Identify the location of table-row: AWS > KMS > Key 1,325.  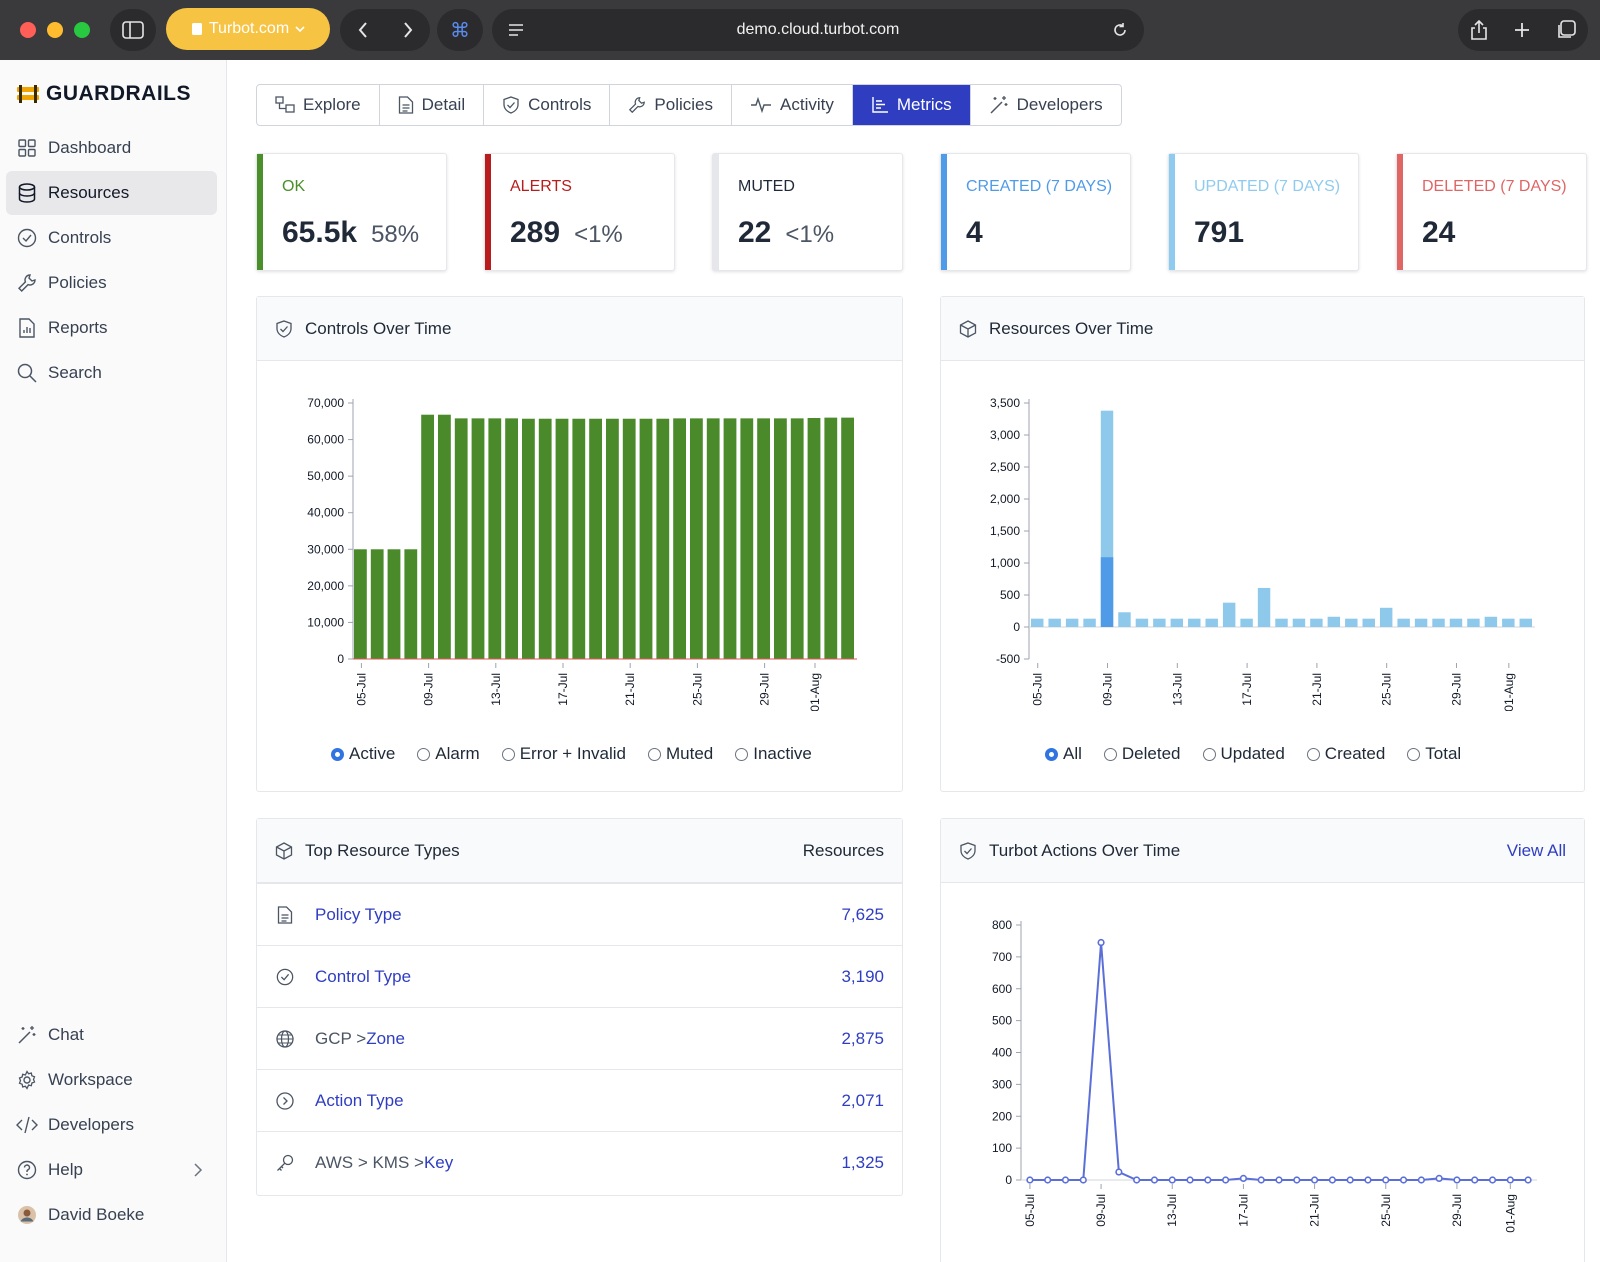
(579, 1162).